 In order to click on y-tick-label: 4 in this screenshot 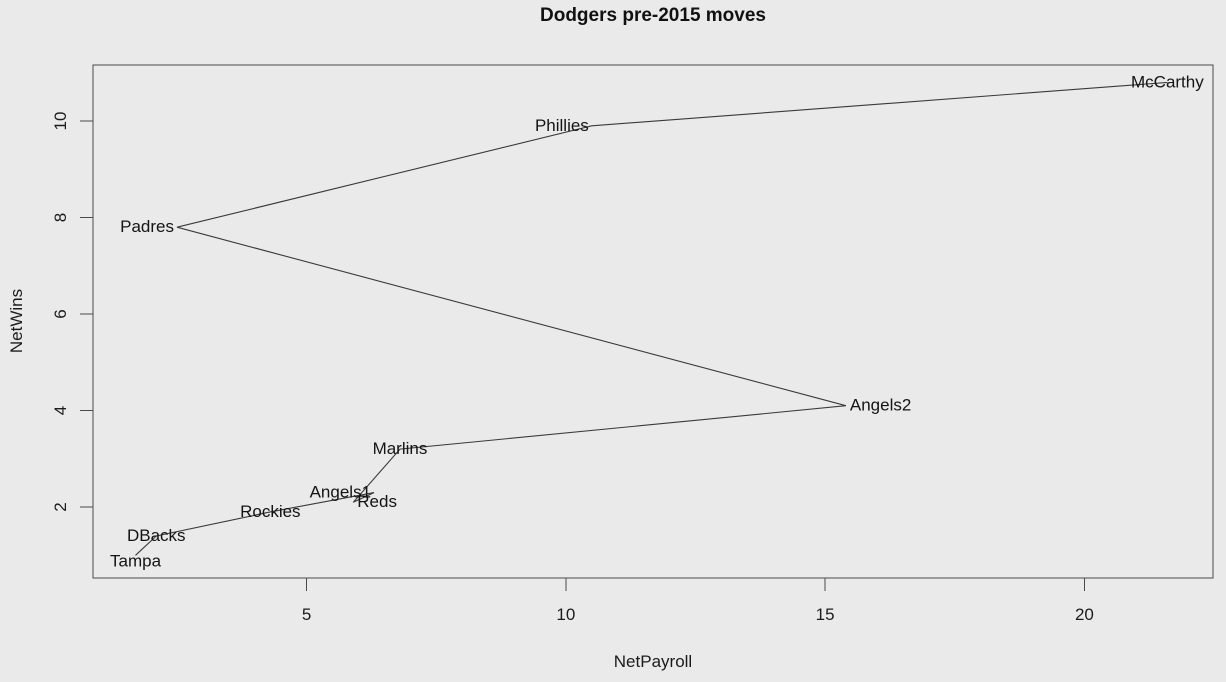, I will do `click(60, 410)`.